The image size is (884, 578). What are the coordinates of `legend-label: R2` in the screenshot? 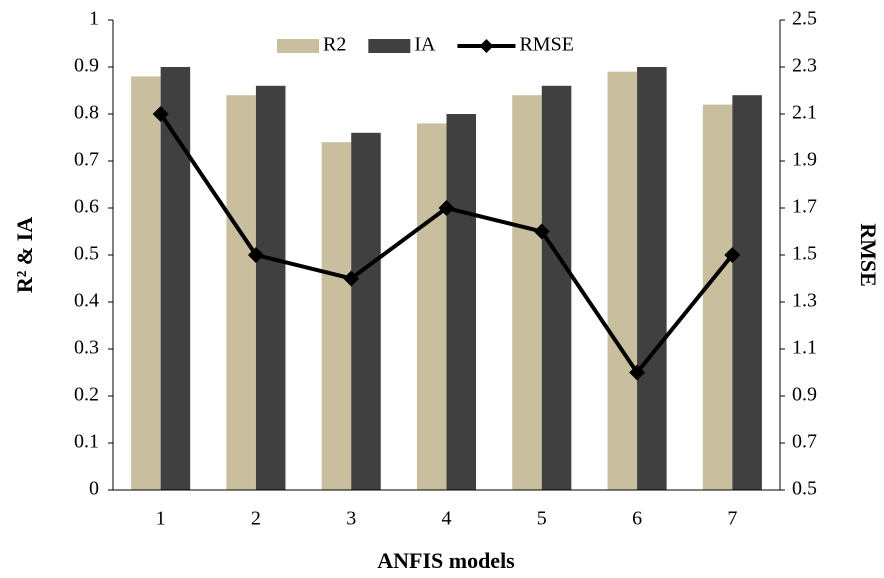 It's located at (334, 45).